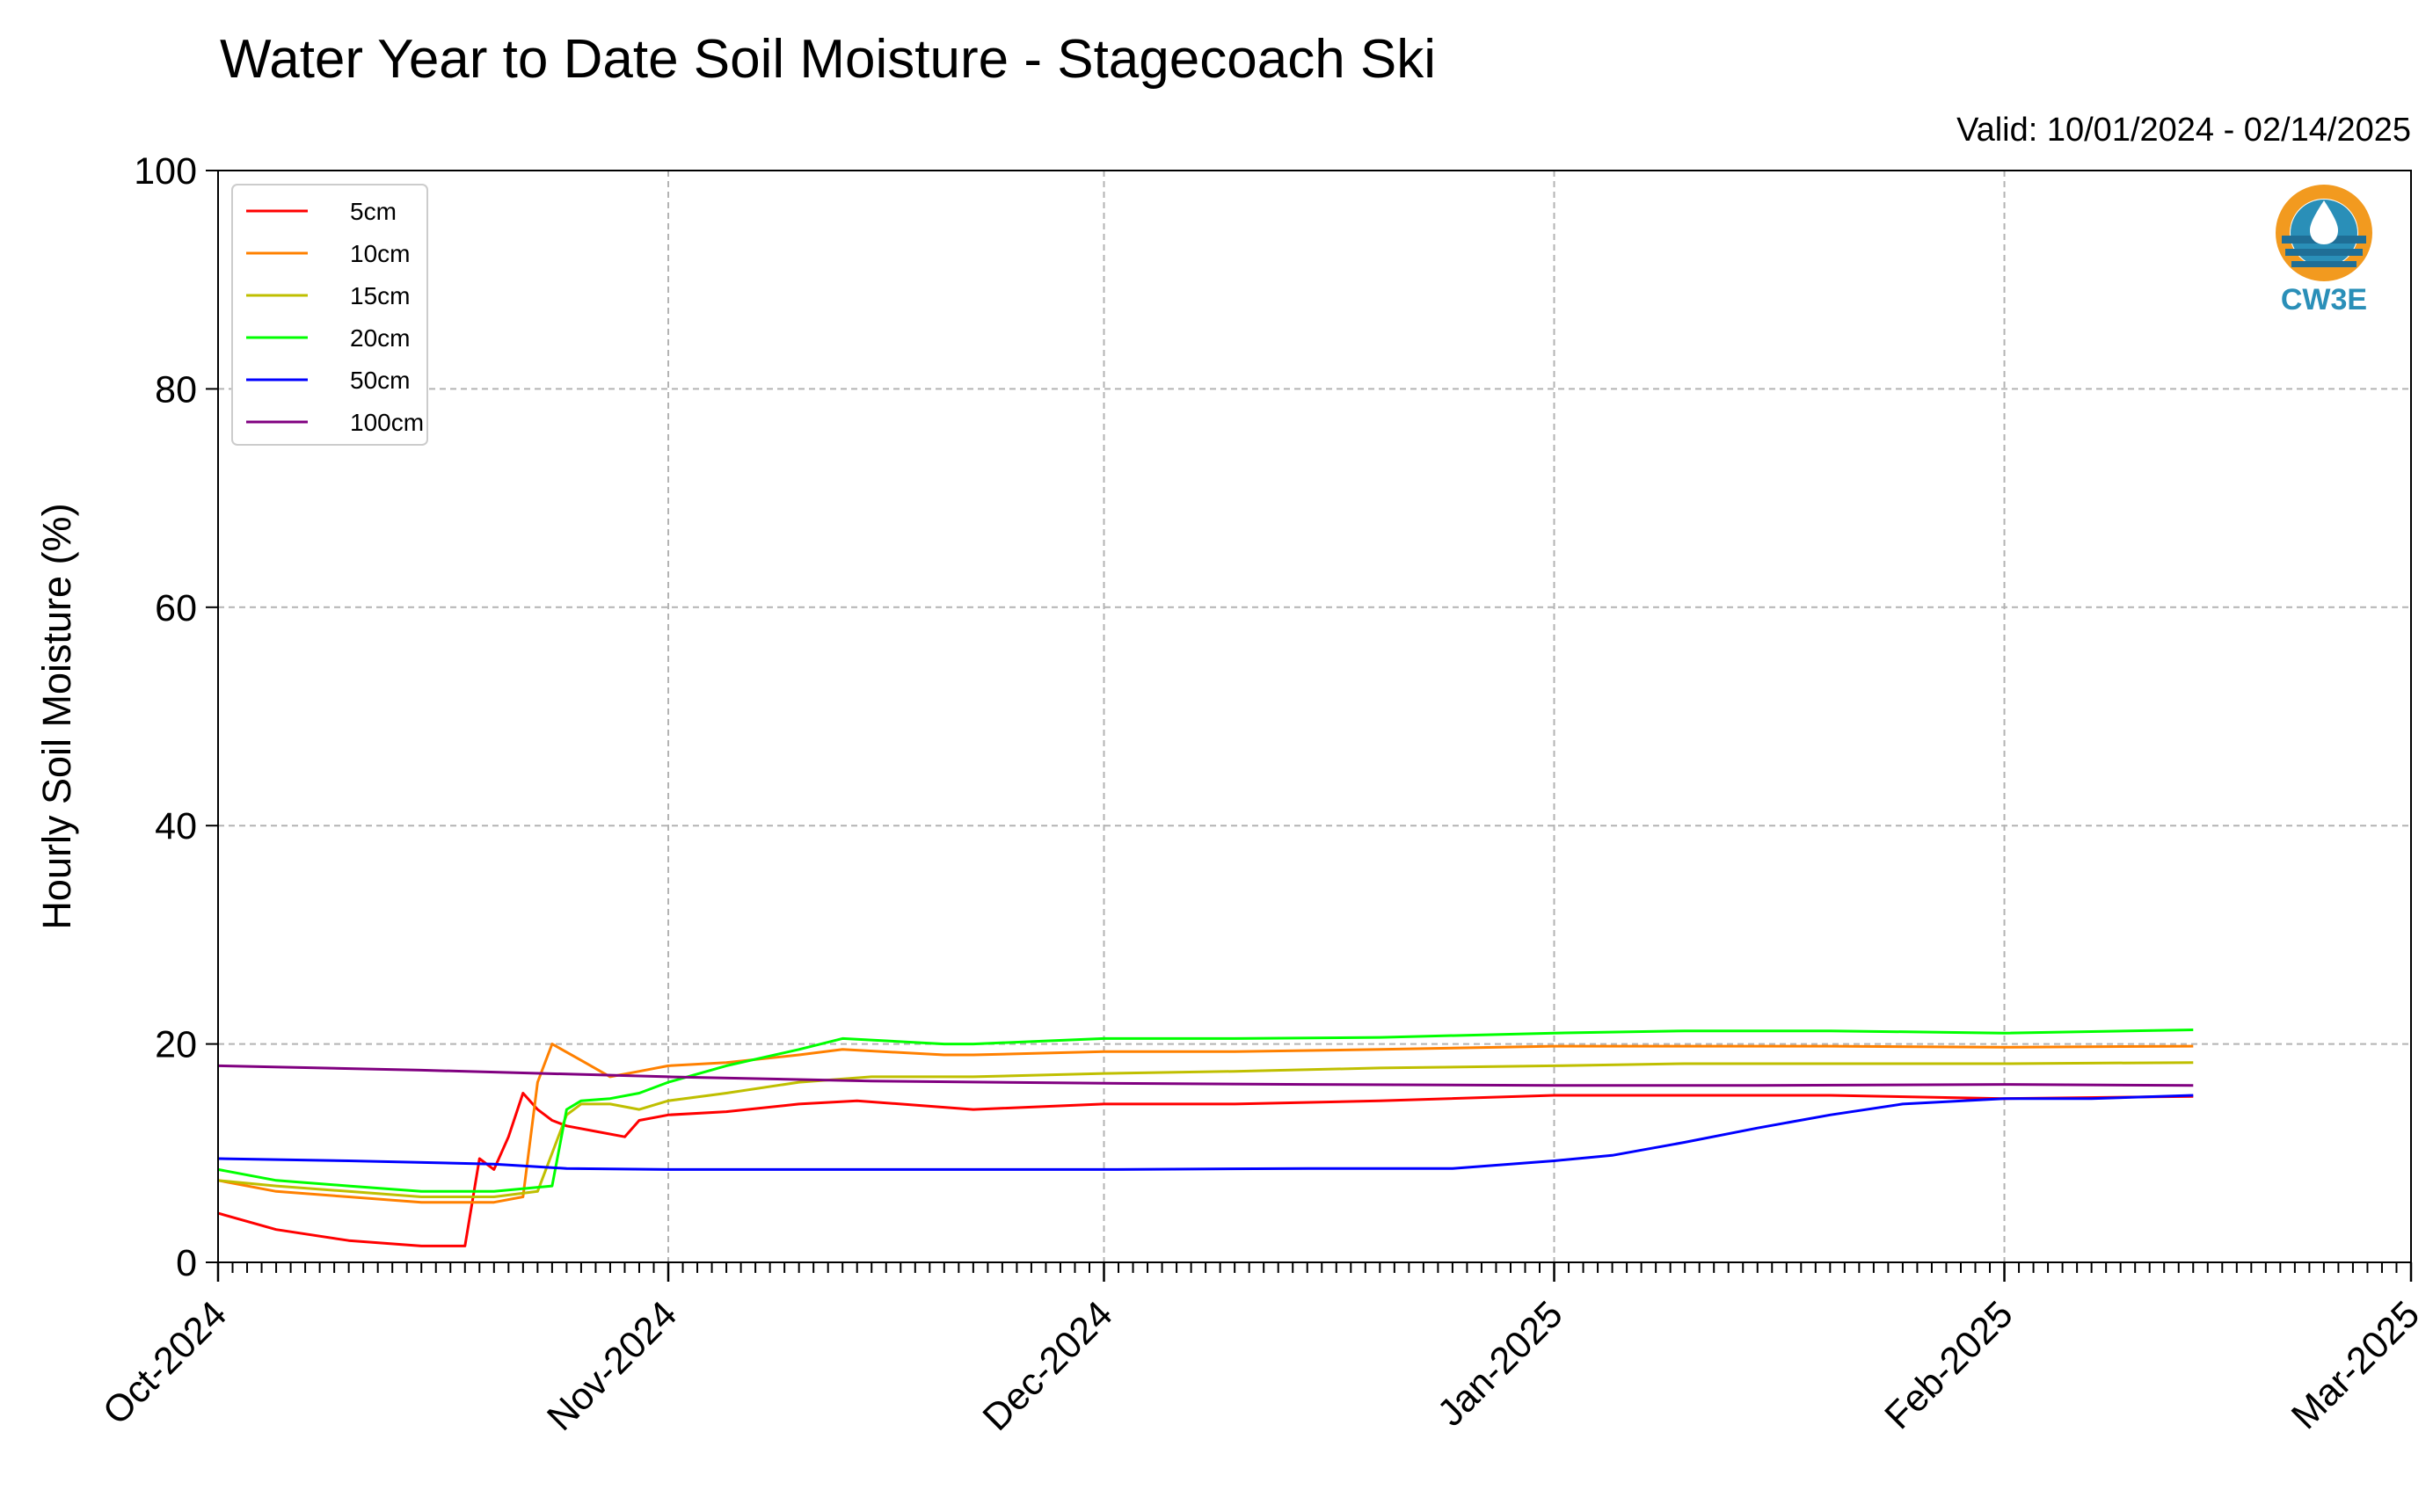 The image size is (2433, 1512). Describe the element at coordinates (335, 317) in the screenshot. I see `legend-items: 5cm 10cm 15cm 20cm 50cm 100cm` at that location.